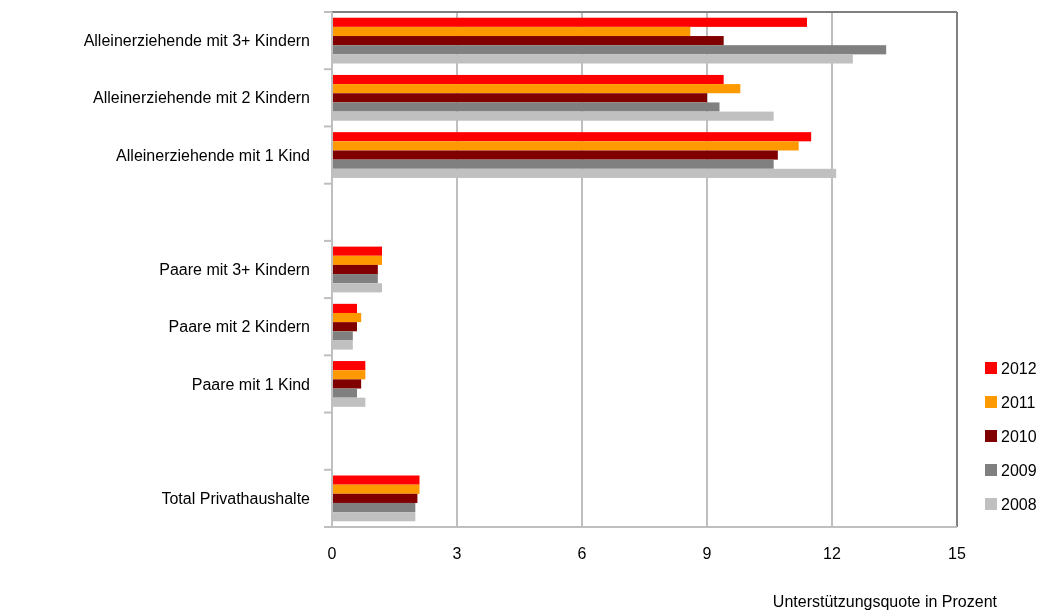 This screenshot has height=613, width=1047. What do you see at coordinates (250, 384) in the screenshot?
I see `y-tick-label: Paare mit 1 Kind` at bounding box center [250, 384].